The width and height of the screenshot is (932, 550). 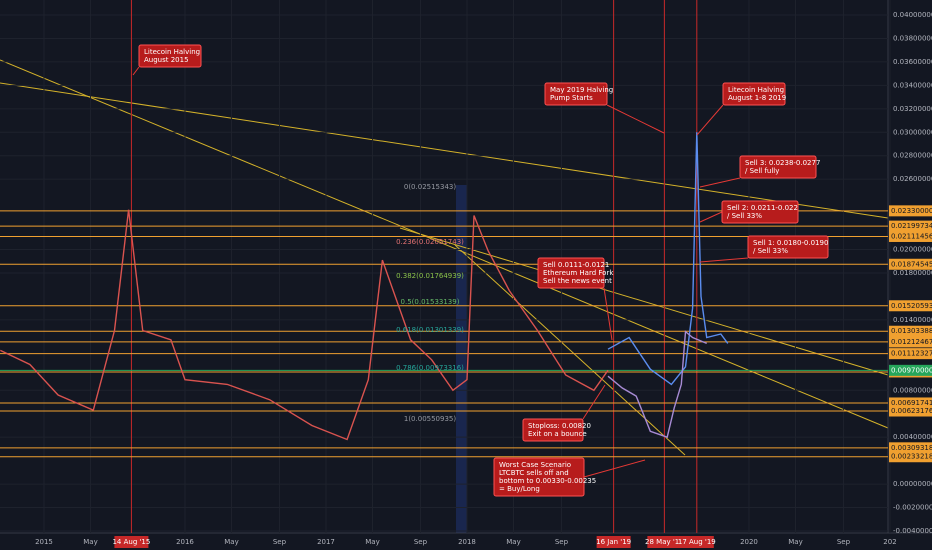 What do you see at coordinates (581, 90) in the screenshot?
I see `annotation-text: May 2019 Halving` at bounding box center [581, 90].